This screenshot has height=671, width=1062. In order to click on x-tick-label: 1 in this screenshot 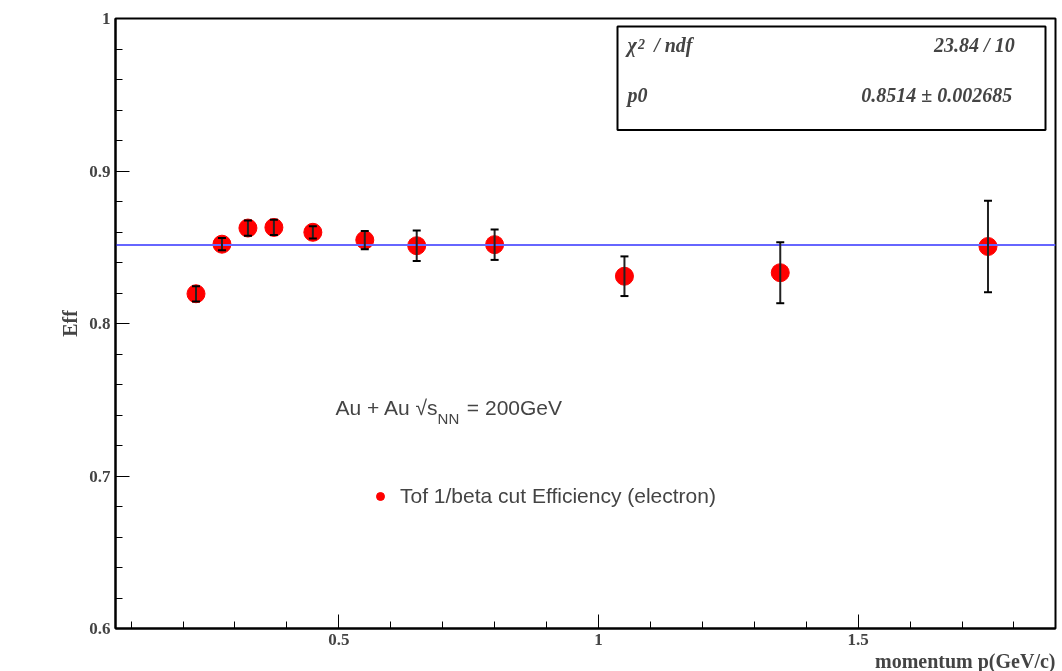, I will do `click(598, 639)`.